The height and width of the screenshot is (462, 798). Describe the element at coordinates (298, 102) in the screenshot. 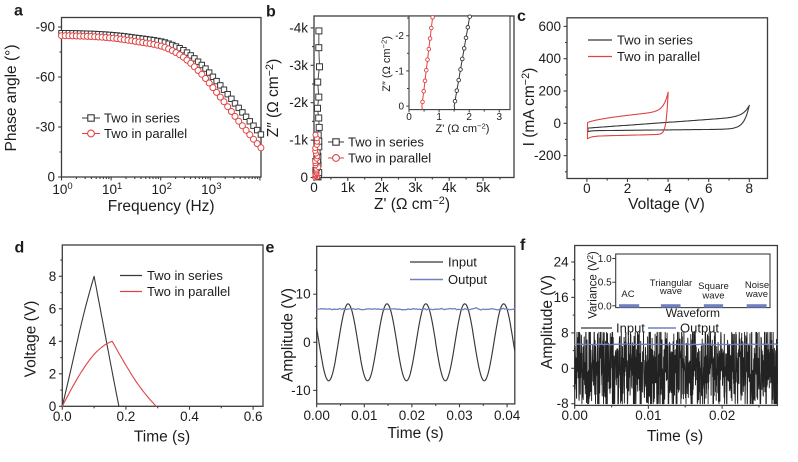

I see `svg-text: -2k` at that location.